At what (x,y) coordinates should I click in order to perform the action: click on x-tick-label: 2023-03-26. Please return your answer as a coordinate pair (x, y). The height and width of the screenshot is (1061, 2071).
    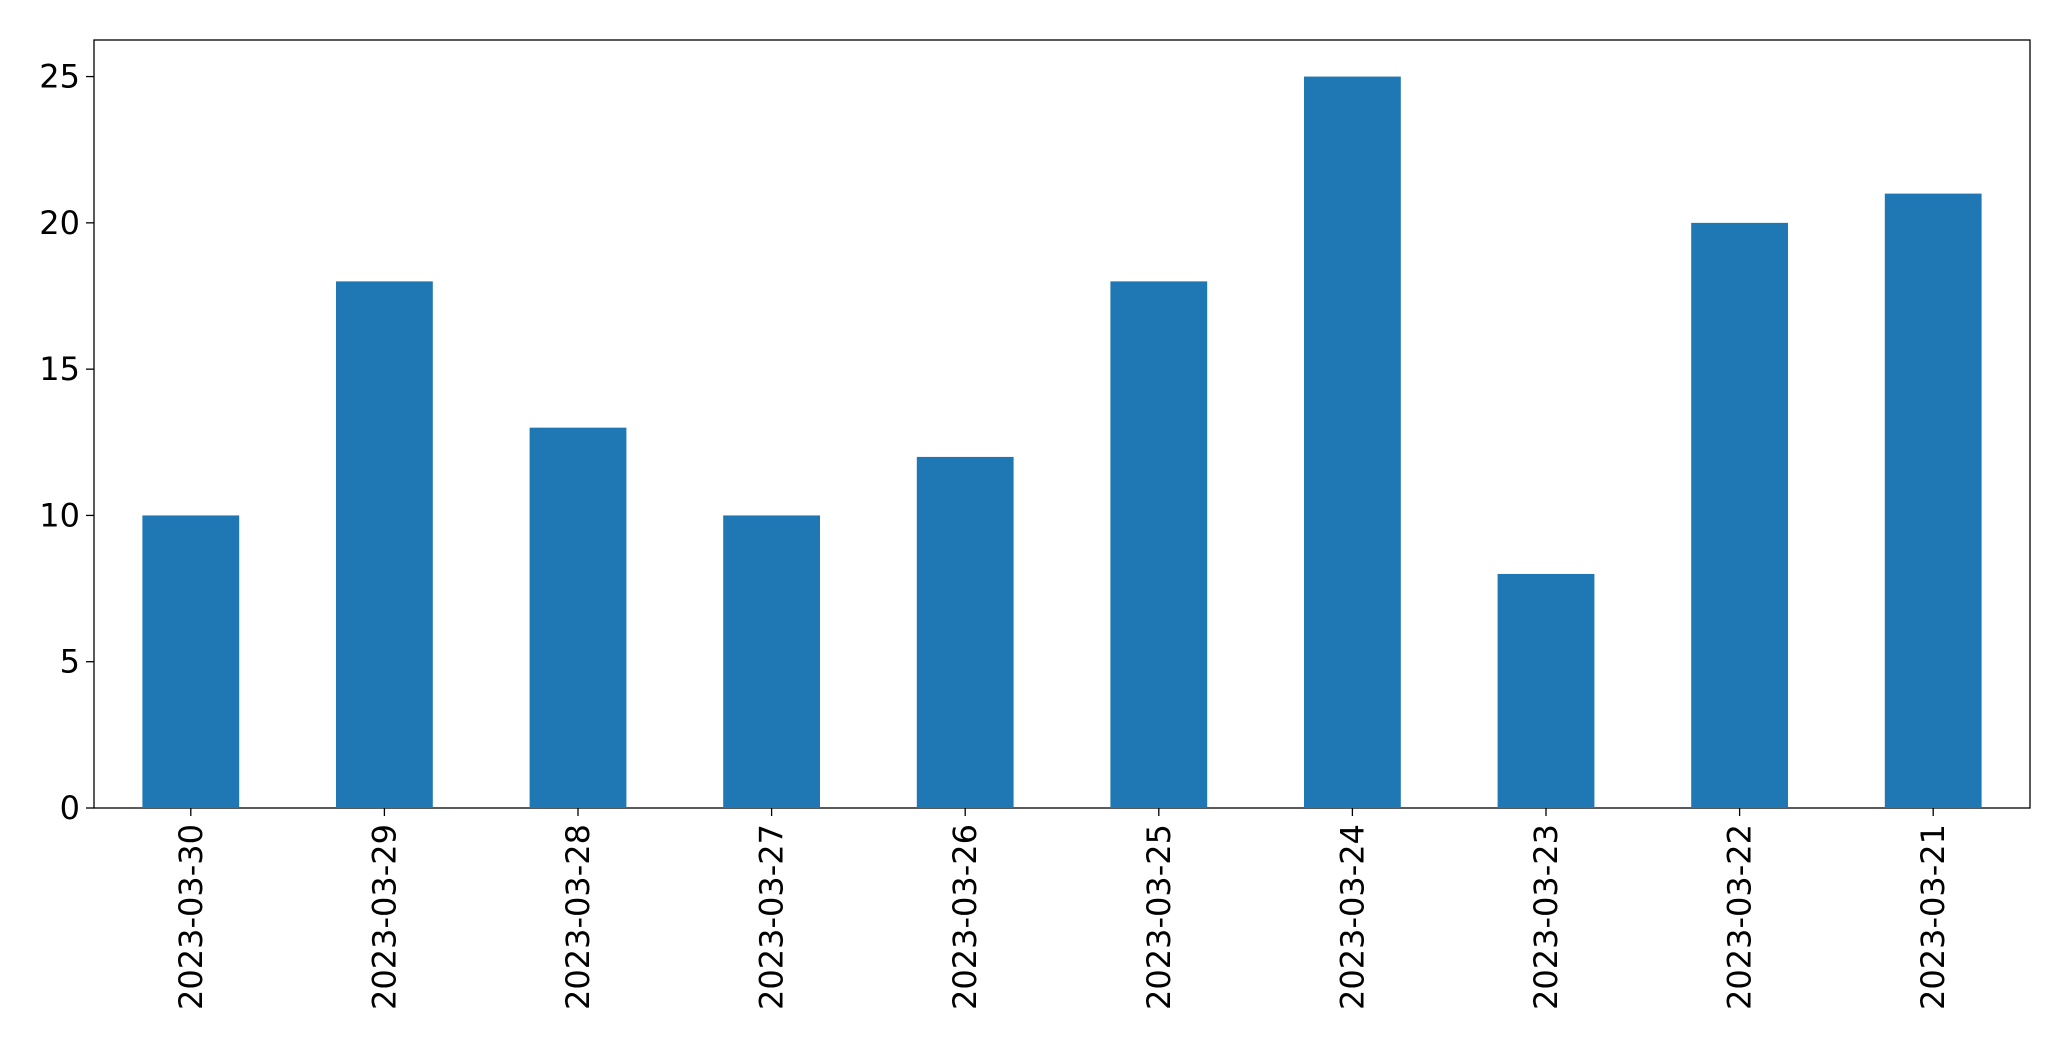
    Looking at the image, I should click on (965, 917).